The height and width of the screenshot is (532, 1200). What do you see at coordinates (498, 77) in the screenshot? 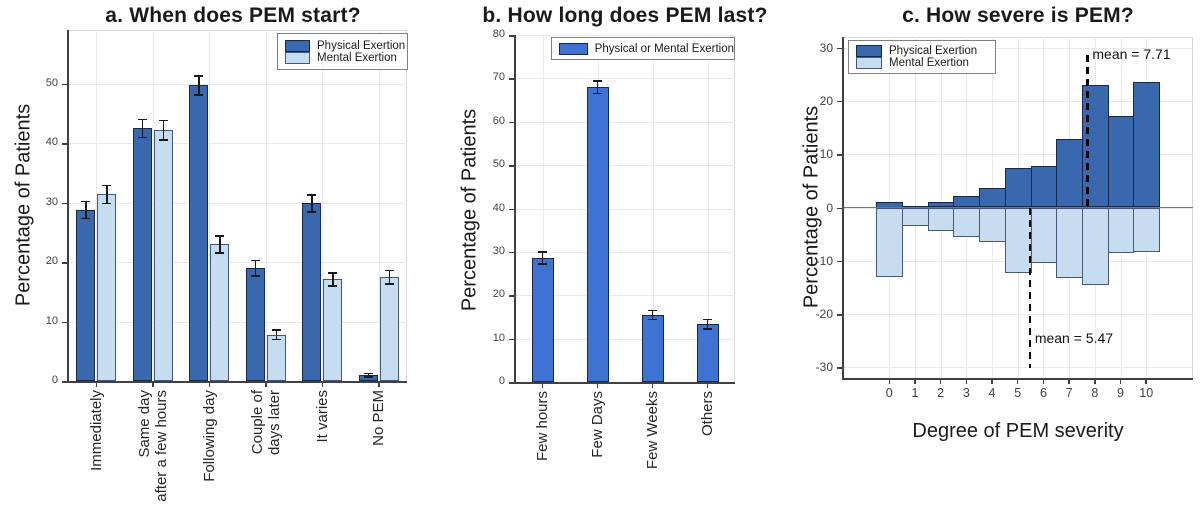
I see `y-tick-label: 70` at bounding box center [498, 77].